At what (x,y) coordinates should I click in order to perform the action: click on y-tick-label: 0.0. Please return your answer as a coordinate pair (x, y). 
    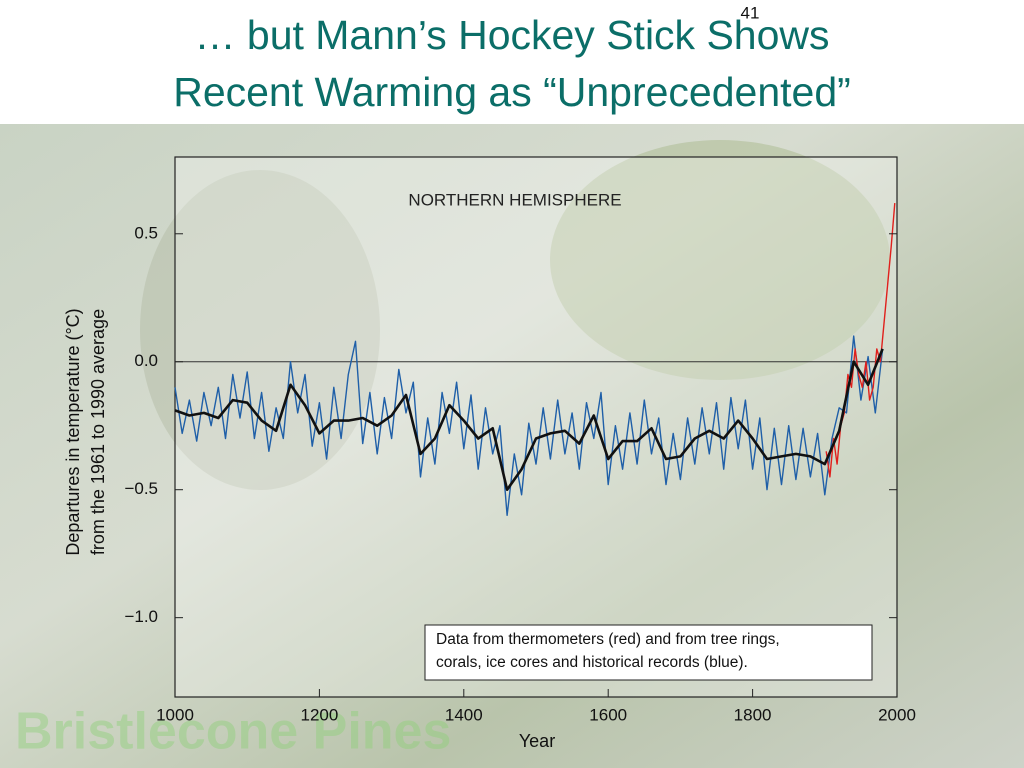
    Looking at the image, I should click on (146, 360).